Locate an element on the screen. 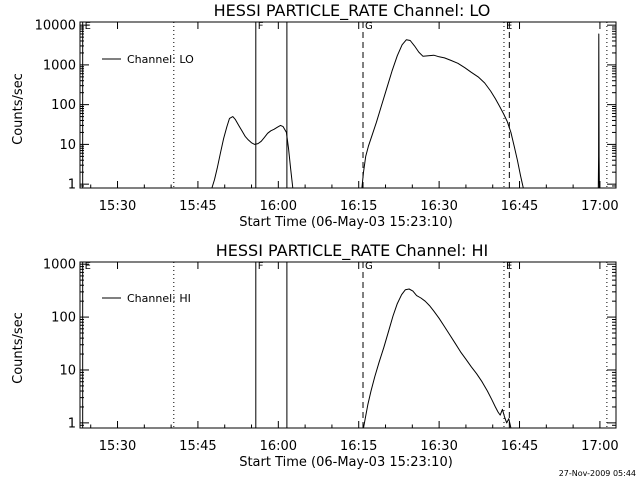  lo-x-tick-label: 16:15 is located at coordinates (358, 206).